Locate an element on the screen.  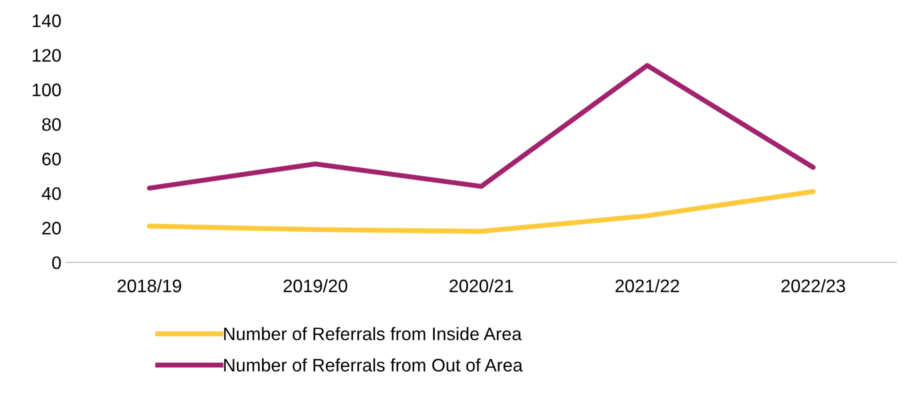
x-tick-label: 2021/22 is located at coordinates (647, 285).